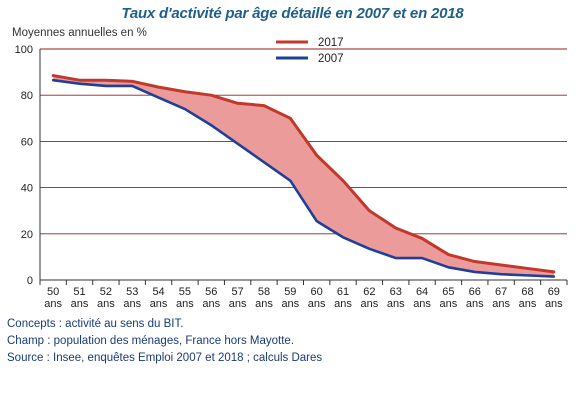 The width and height of the screenshot is (585, 405). What do you see at coordinates (310, 51) in the screenshot?
I see `legend: 2017 2007` at bounding box center [310, 51].